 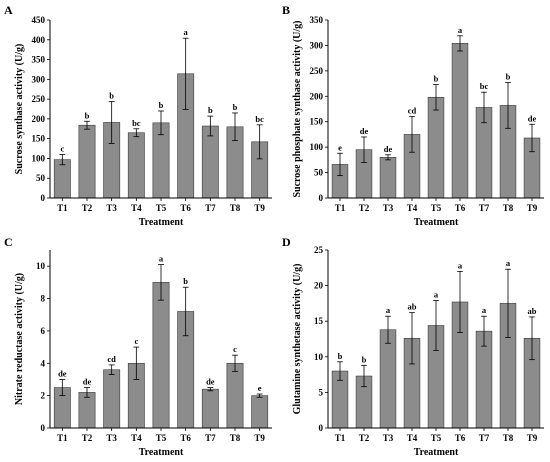 What do you see at coordinates (508, 438) in the screenshot?
I see `x-tick-label: T8` at bounding box center [508, 438].